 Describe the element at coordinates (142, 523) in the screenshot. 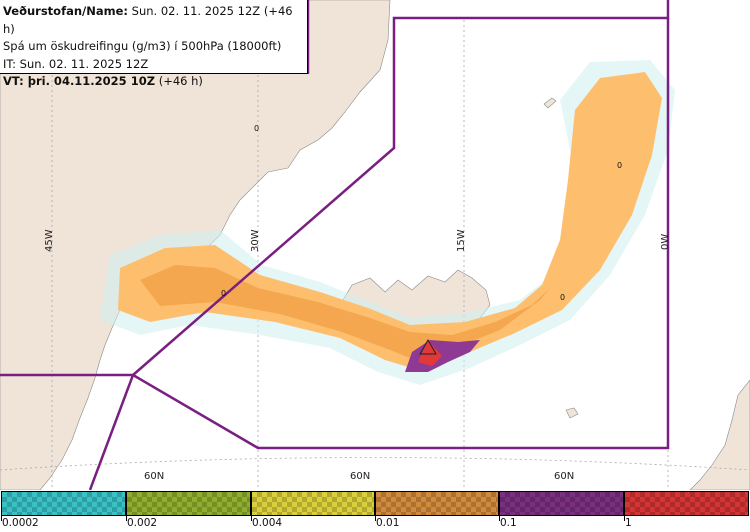

I see `legend-label-0.002: 0.002` at that location.